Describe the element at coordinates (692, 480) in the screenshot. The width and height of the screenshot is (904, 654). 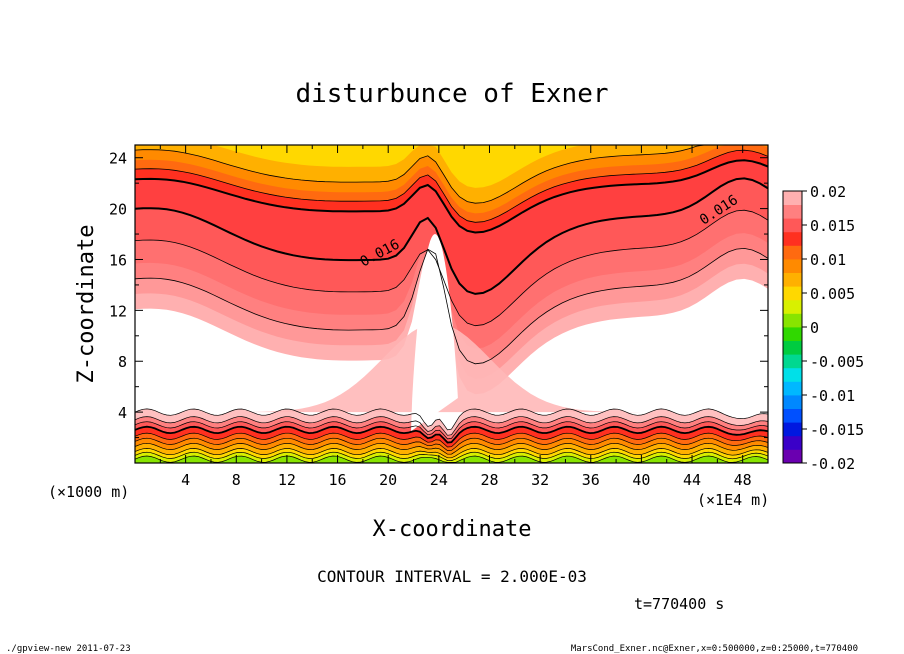
I see `x-tick-label: 44` at that location.